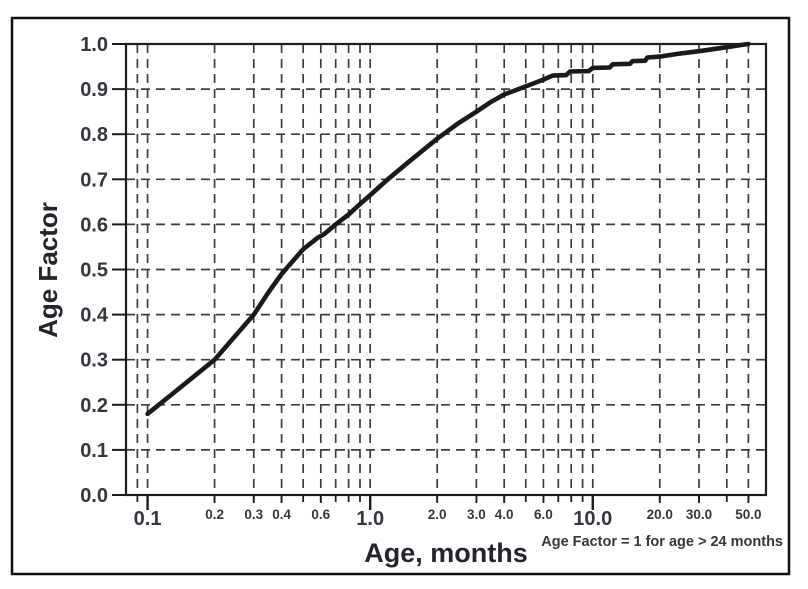 This screenshot has width=808, height=589. Describe the element at coordinates (119, 269) in the screenshot. I see `y-axis-ticks` at that location.